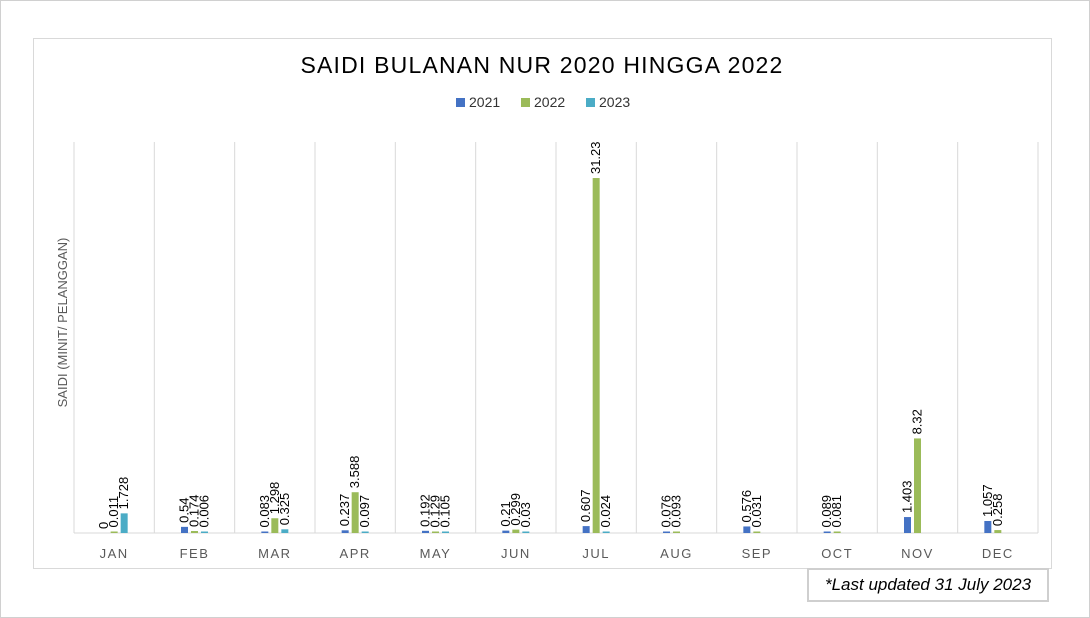 The image size is (1090, 618). I want to click on x-tick-label-dec: DEC, so click(998, 553).